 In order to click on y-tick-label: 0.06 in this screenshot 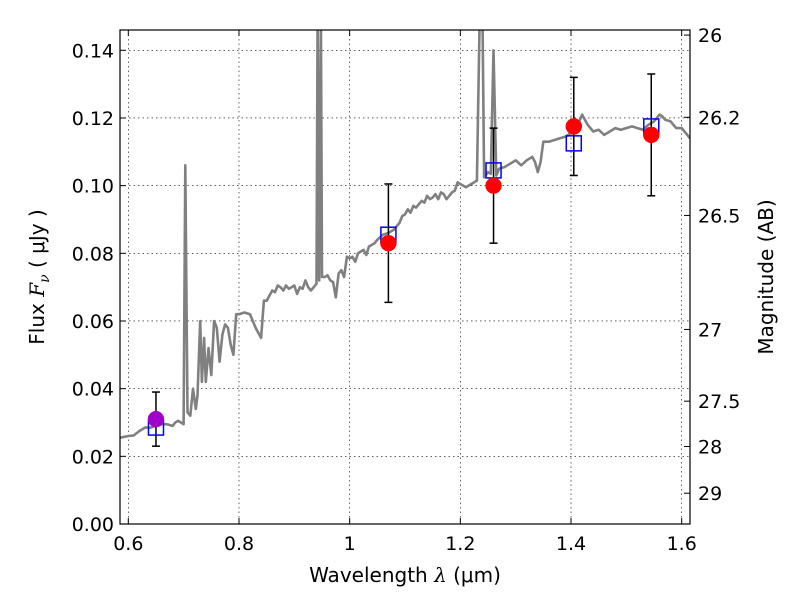, I will do `click(93, 322)`.